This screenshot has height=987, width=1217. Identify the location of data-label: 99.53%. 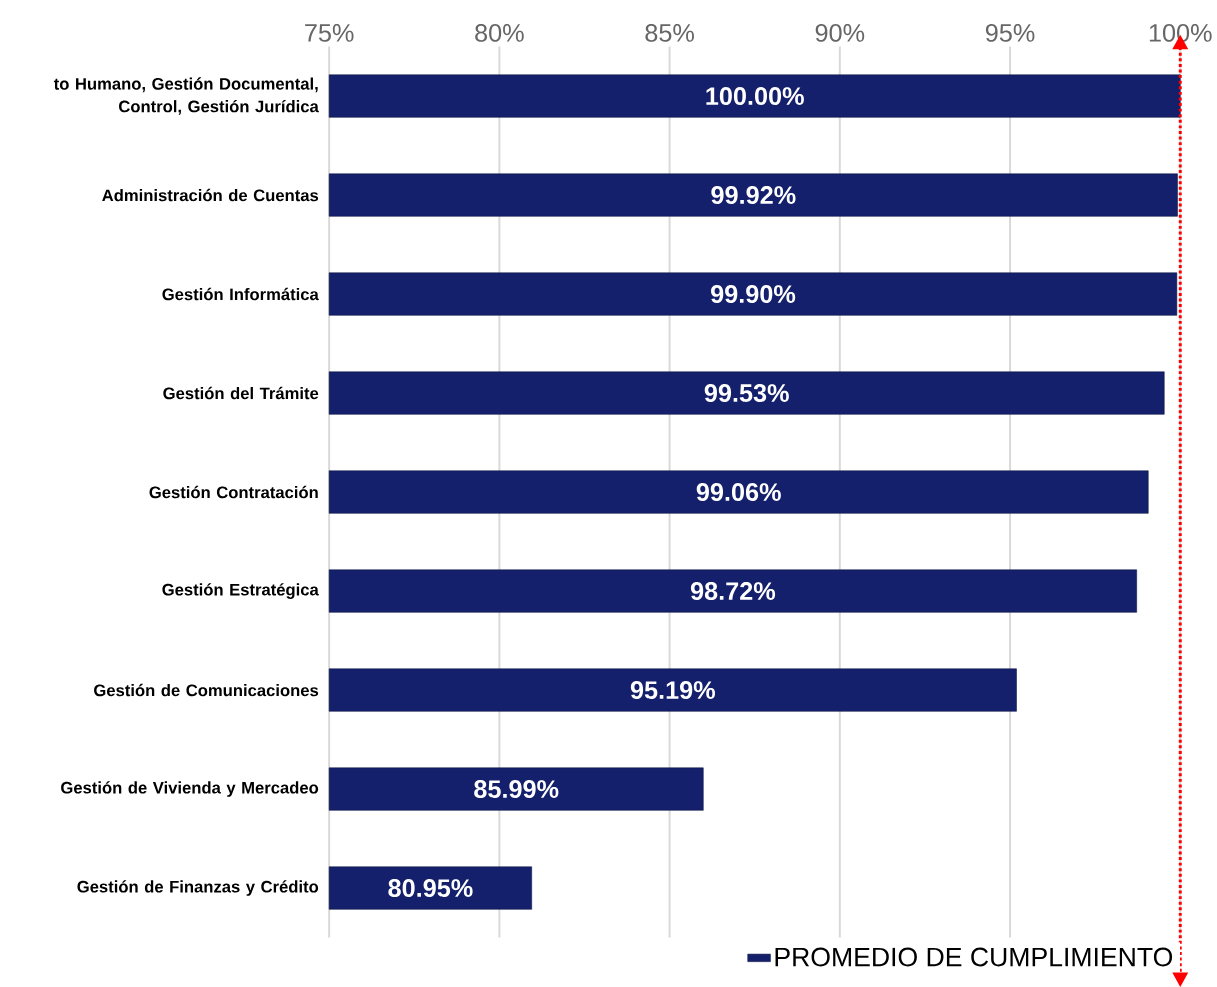
(746, 393).